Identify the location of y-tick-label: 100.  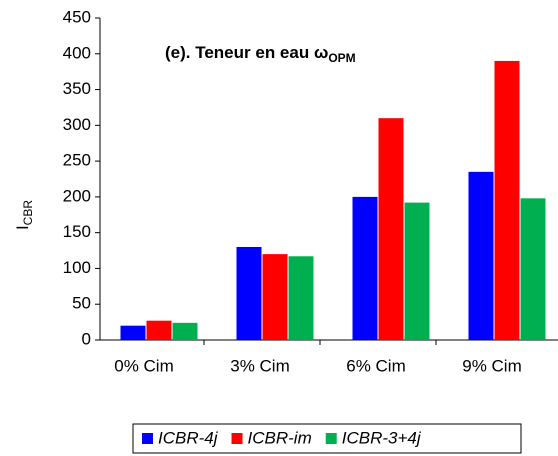
(77, 267).